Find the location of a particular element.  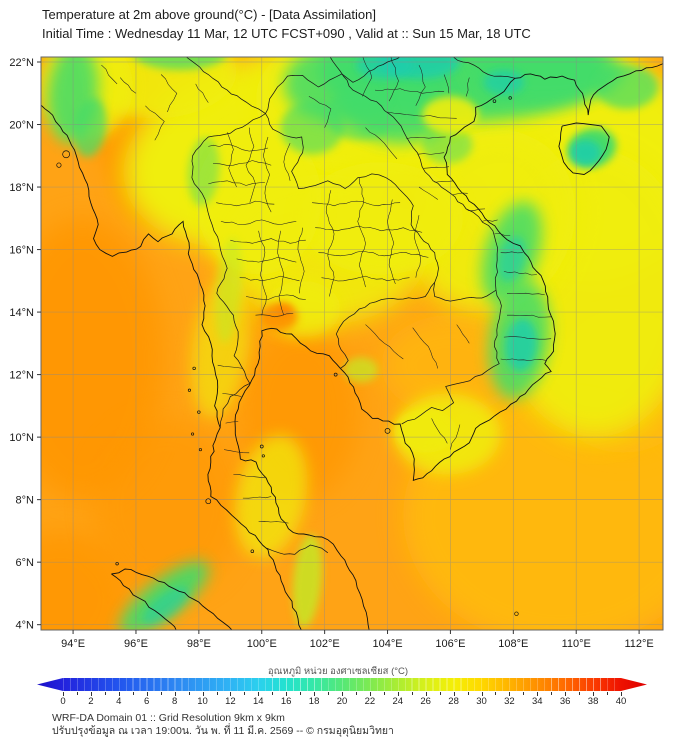

lat-tick-label: 4°N is located at coordinates (25, 626).